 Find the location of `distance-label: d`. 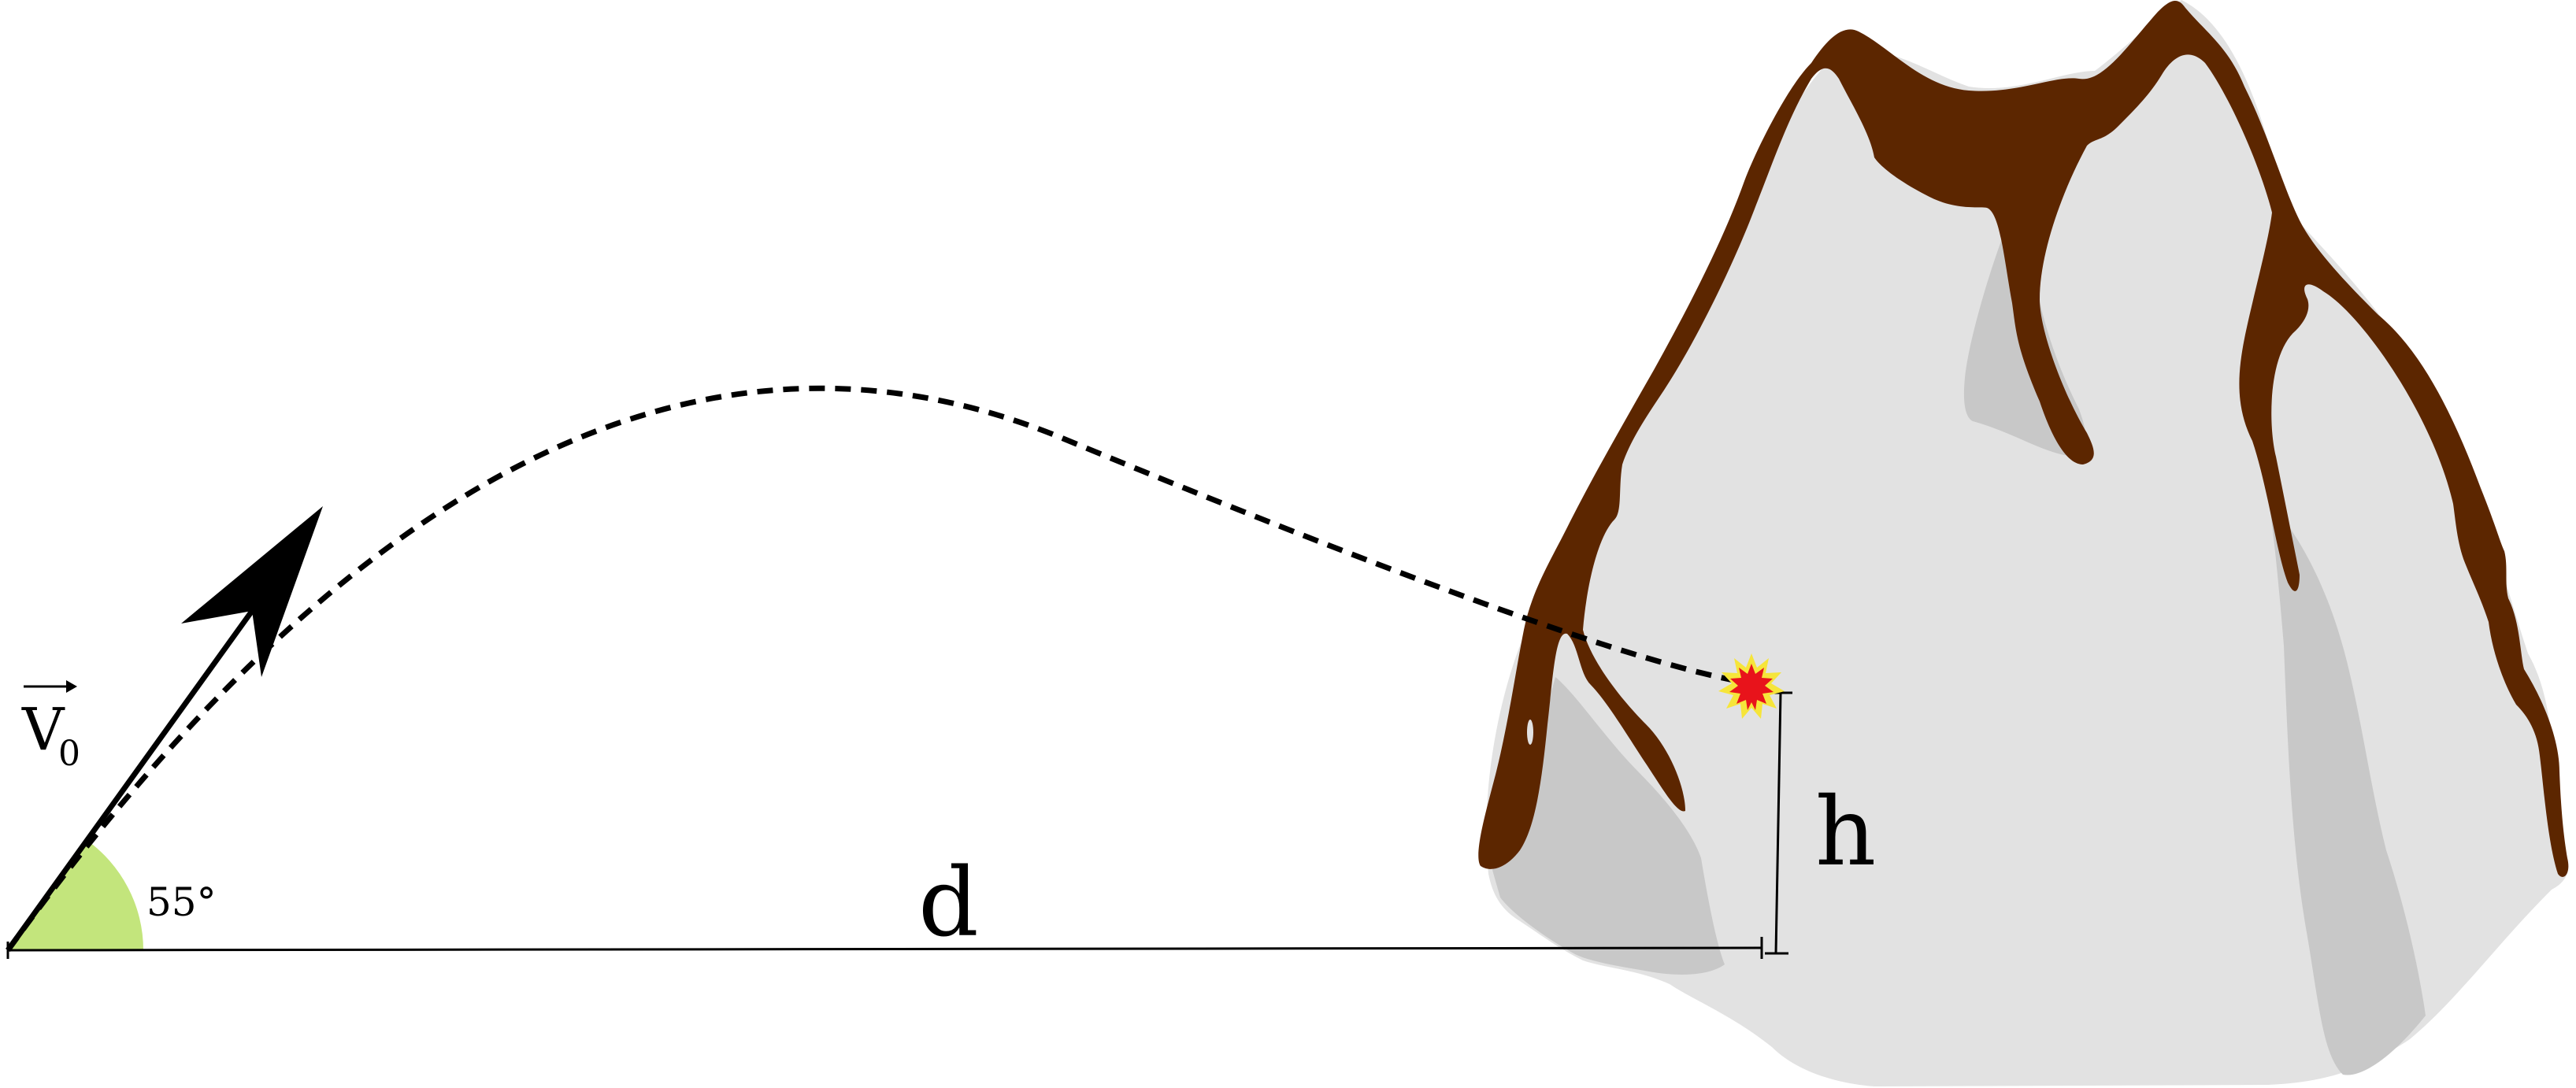

distance-label: d is located at coordinates (948, 904).